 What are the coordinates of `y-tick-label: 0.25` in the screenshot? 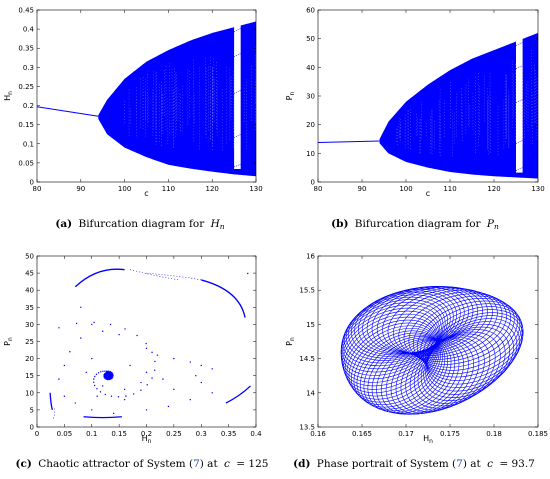 It's located at (26, 87).